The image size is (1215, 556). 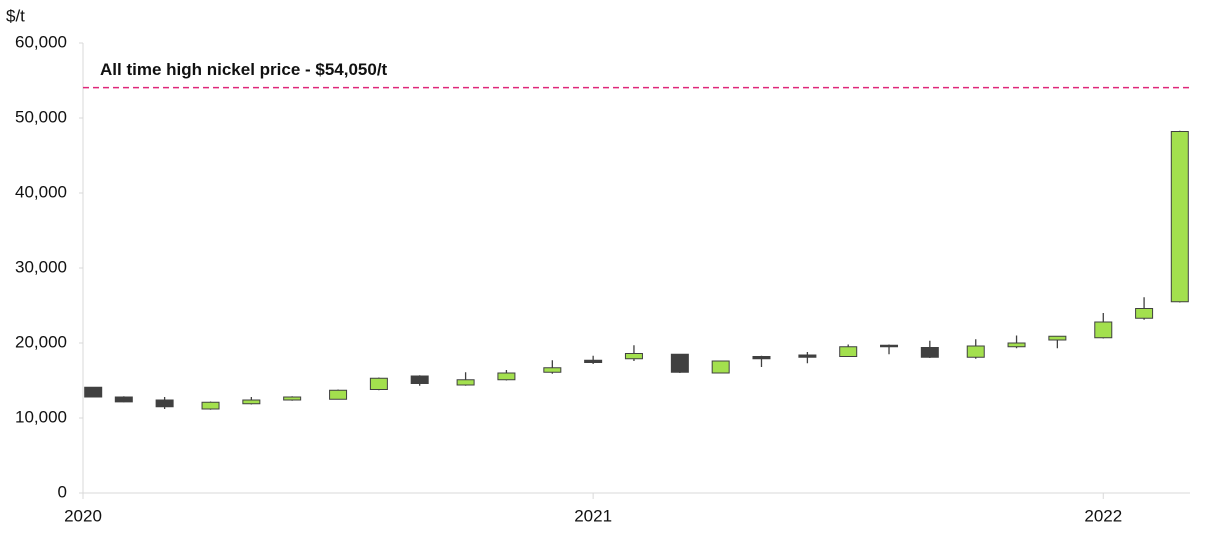 I want to click on reference-label: All time high nickel price - $54,050/t, so click(x=244, y=69).